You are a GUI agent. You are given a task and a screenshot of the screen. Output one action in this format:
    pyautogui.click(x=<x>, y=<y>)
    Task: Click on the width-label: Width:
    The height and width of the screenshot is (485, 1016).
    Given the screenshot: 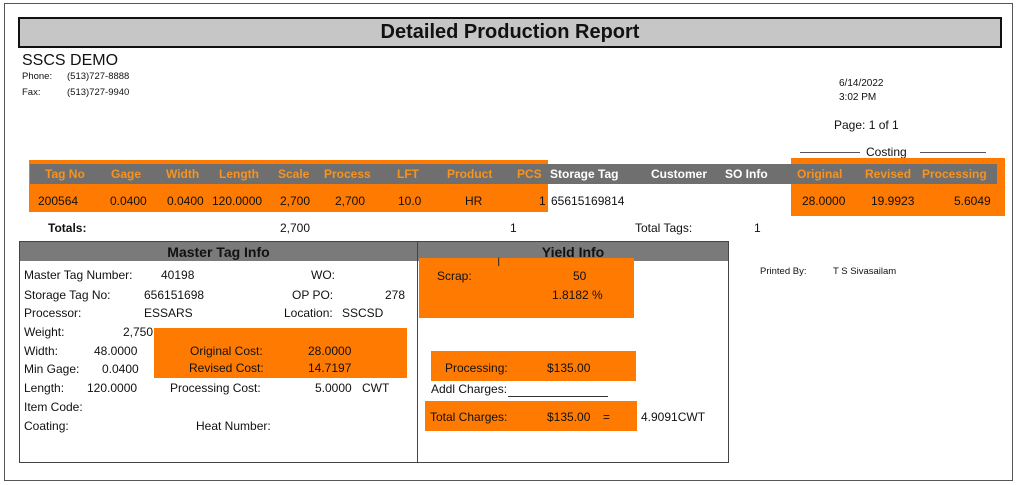 What is the action you would take?
    pyautogui.click(x=41, y=351)
    